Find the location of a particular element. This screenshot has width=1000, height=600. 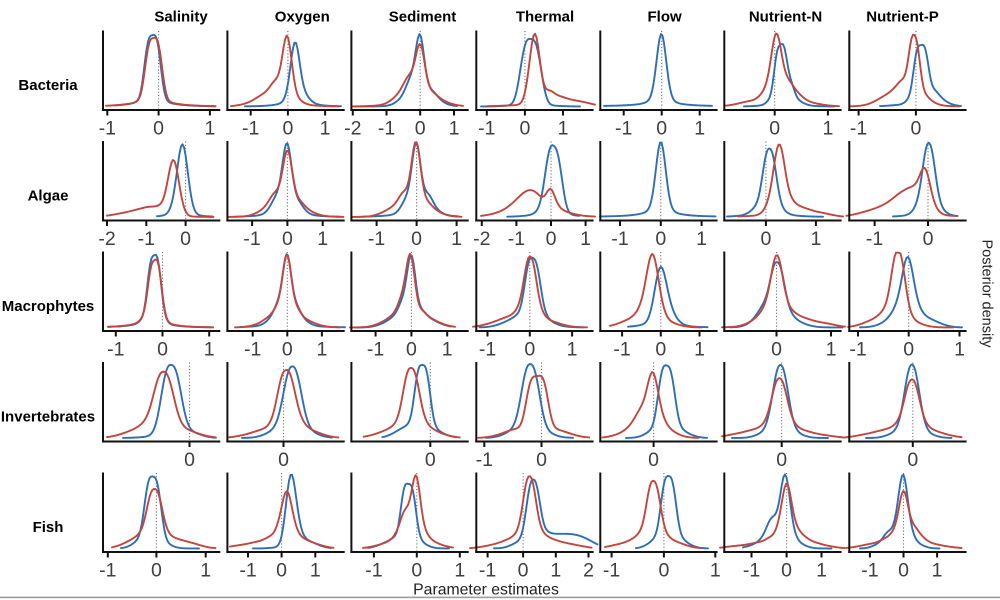

svg-text: Flow is located at coordinates (665, 16).